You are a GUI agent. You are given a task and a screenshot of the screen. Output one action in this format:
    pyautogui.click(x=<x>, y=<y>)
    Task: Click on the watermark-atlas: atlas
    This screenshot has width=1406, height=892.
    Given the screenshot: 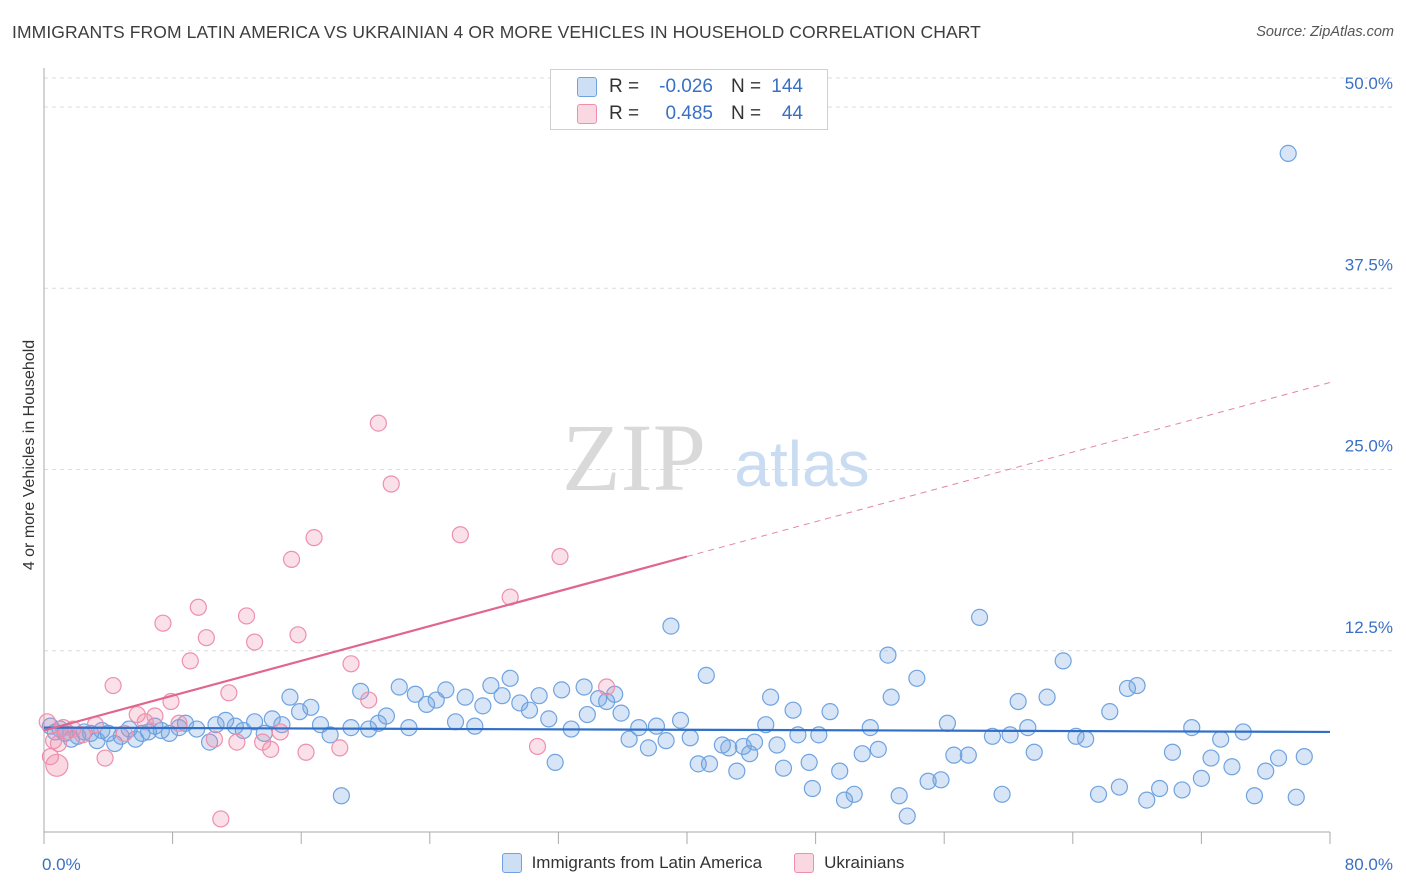 What is the action you would take?
    pyautogui.click(x=801, y=464)
    